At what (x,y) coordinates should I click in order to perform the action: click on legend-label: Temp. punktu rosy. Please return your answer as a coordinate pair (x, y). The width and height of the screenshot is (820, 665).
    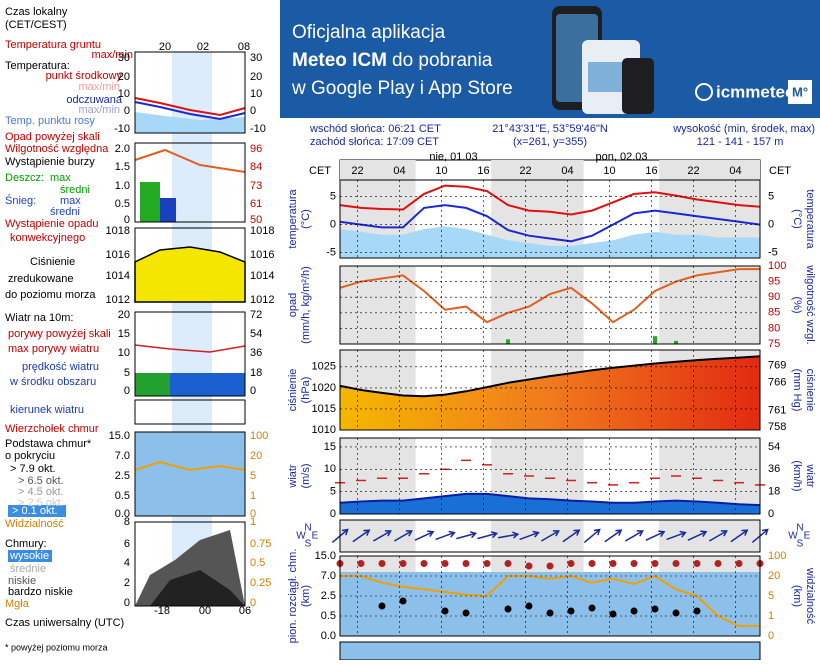
    Looking at the image, I should click on (50, 121).